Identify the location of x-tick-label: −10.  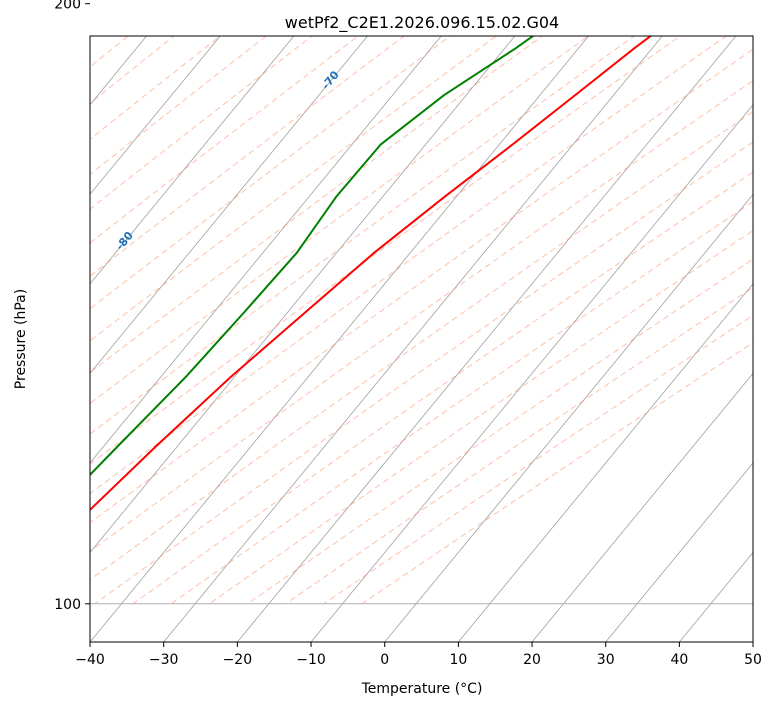
(311, 660).